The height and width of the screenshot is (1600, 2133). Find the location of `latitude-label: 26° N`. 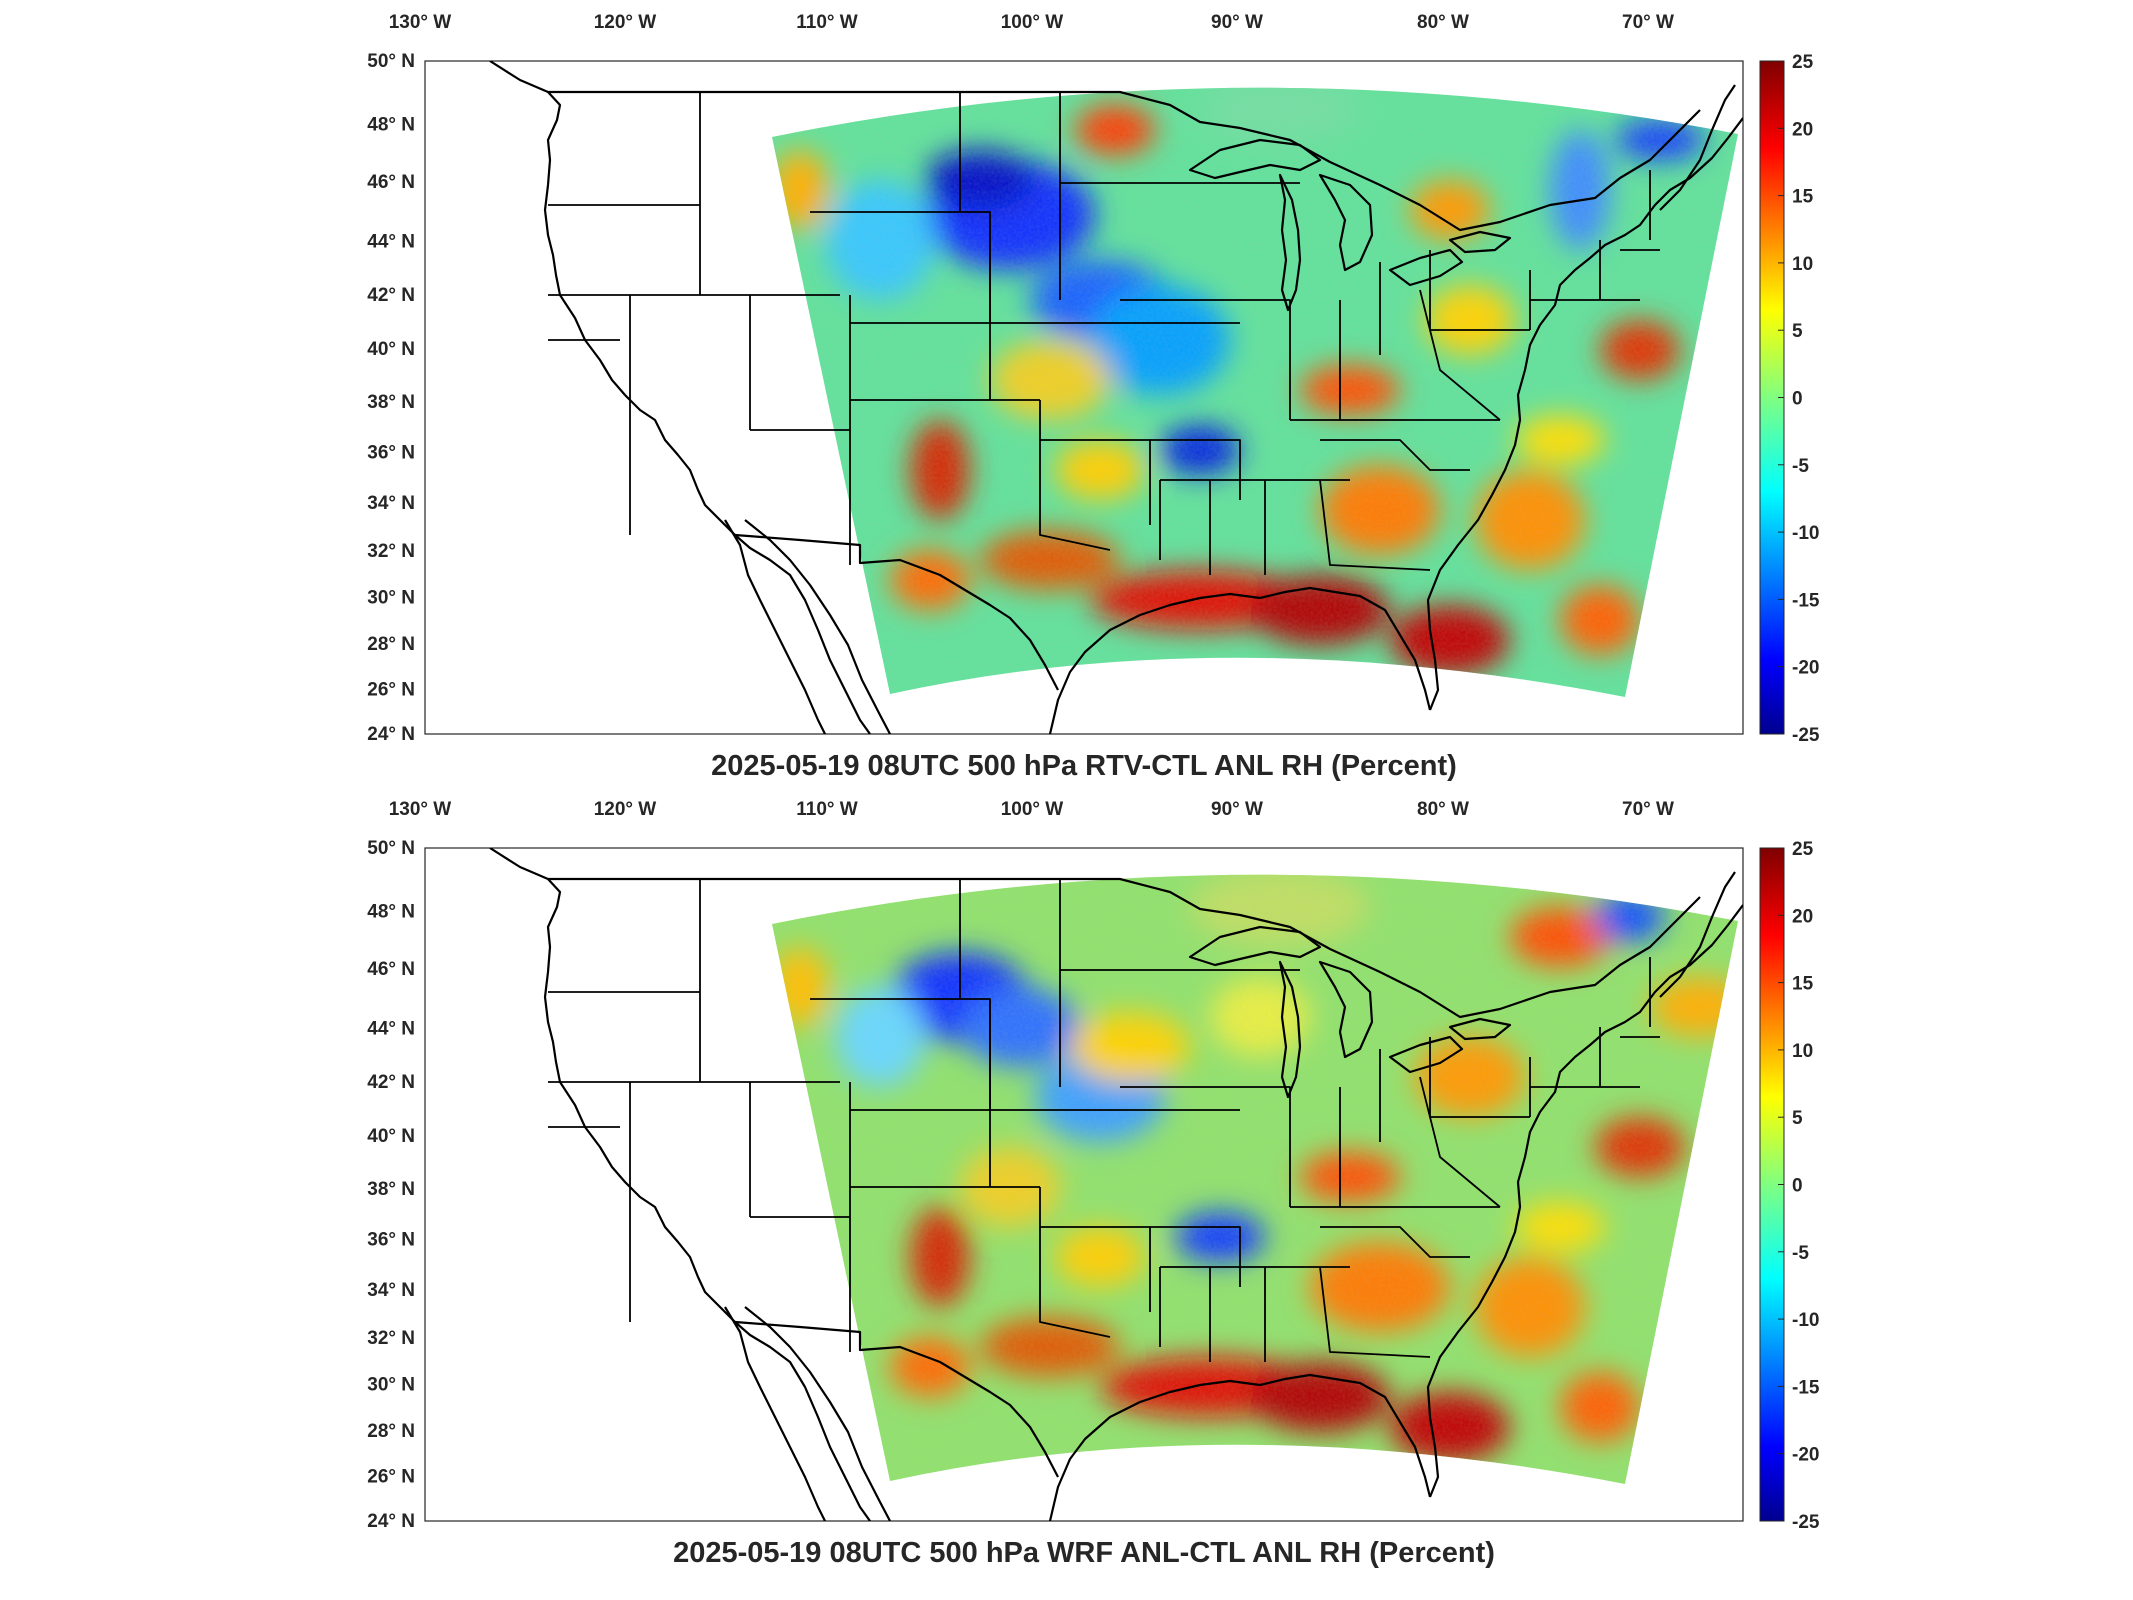

latitude-label: 26° N is located at coordinates (391, 1477).